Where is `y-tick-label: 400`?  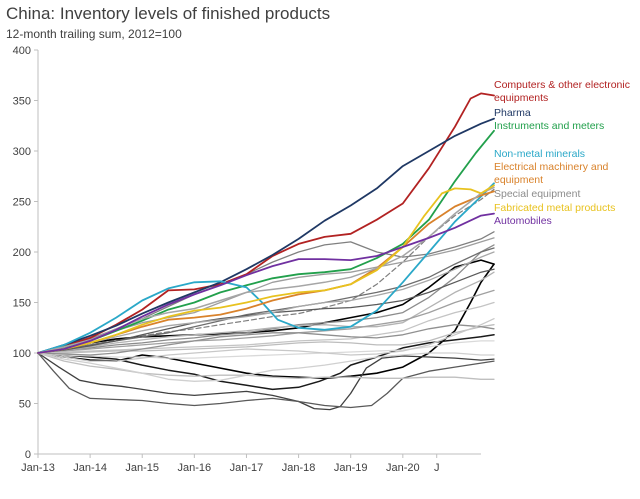
y-tick-label: 400 is located at coordinates (22, 51).